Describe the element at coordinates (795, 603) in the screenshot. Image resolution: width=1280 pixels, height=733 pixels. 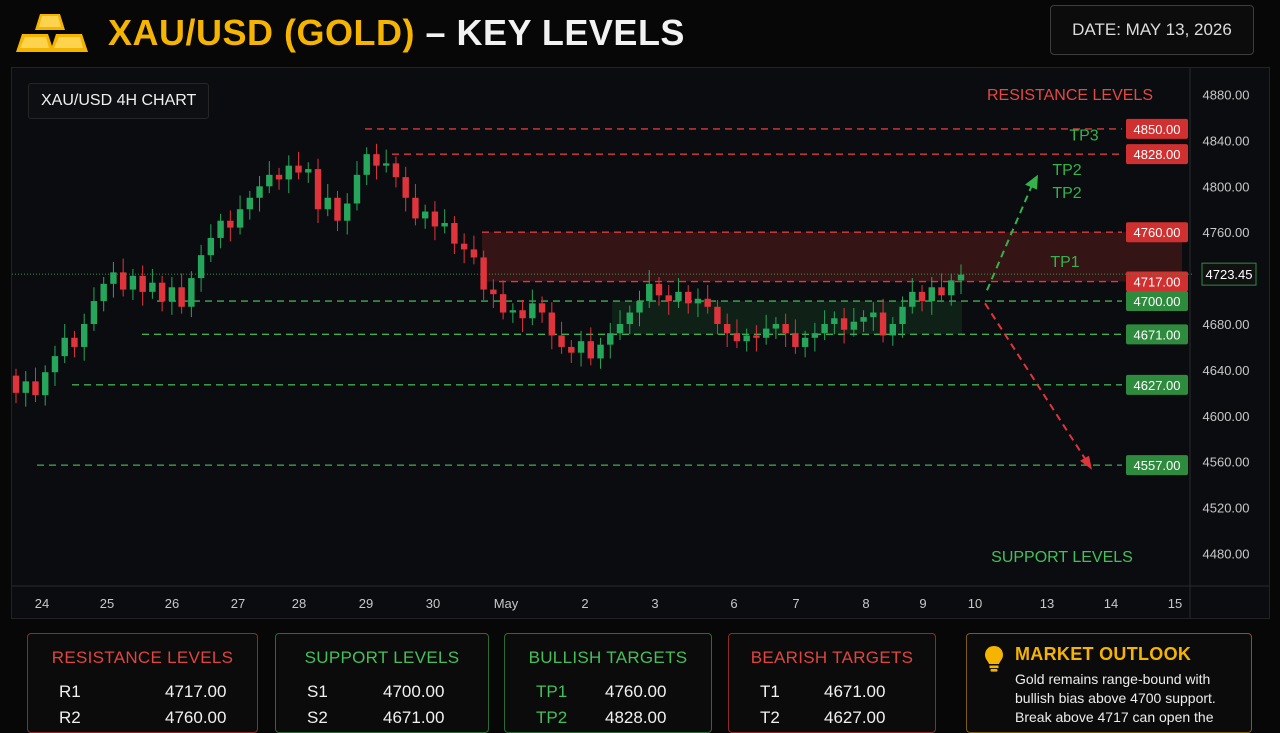
I see `x-tick-label: 7` at that location.